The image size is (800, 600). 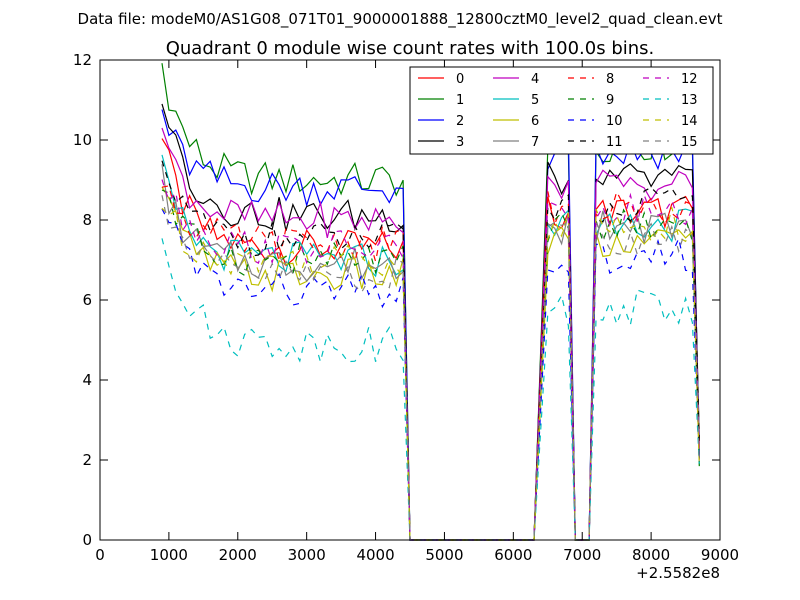 What do you see at coordinates (460, 142) in the screenshot?
I see `legend-label-3: 3` at bounding box center [460, 142].